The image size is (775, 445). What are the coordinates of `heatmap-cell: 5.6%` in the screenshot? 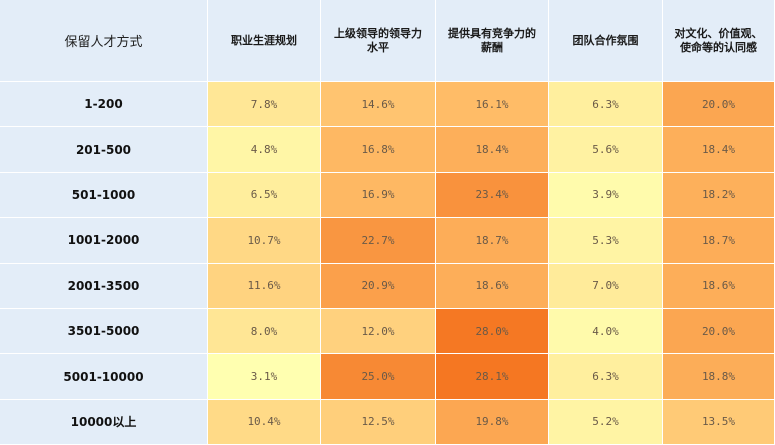 It's located at (606, 150).